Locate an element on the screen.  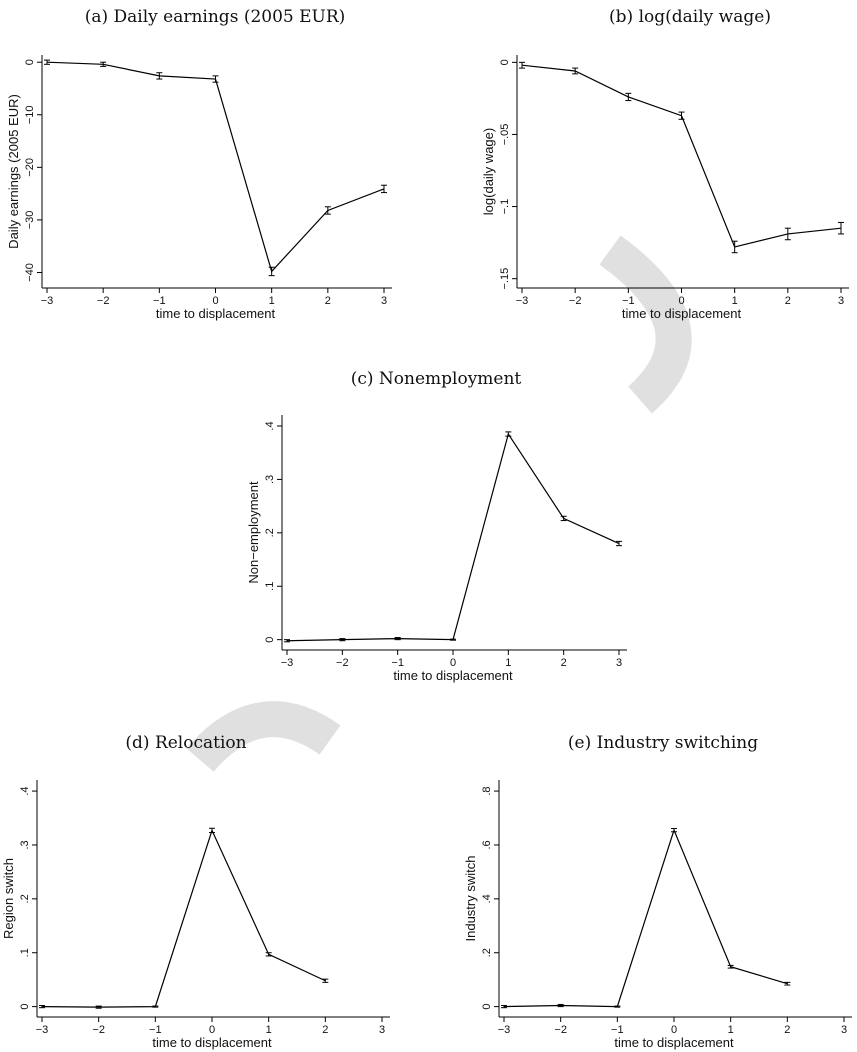
panel-title: (b) log(daily wage) is located at coordinates (690, 17).